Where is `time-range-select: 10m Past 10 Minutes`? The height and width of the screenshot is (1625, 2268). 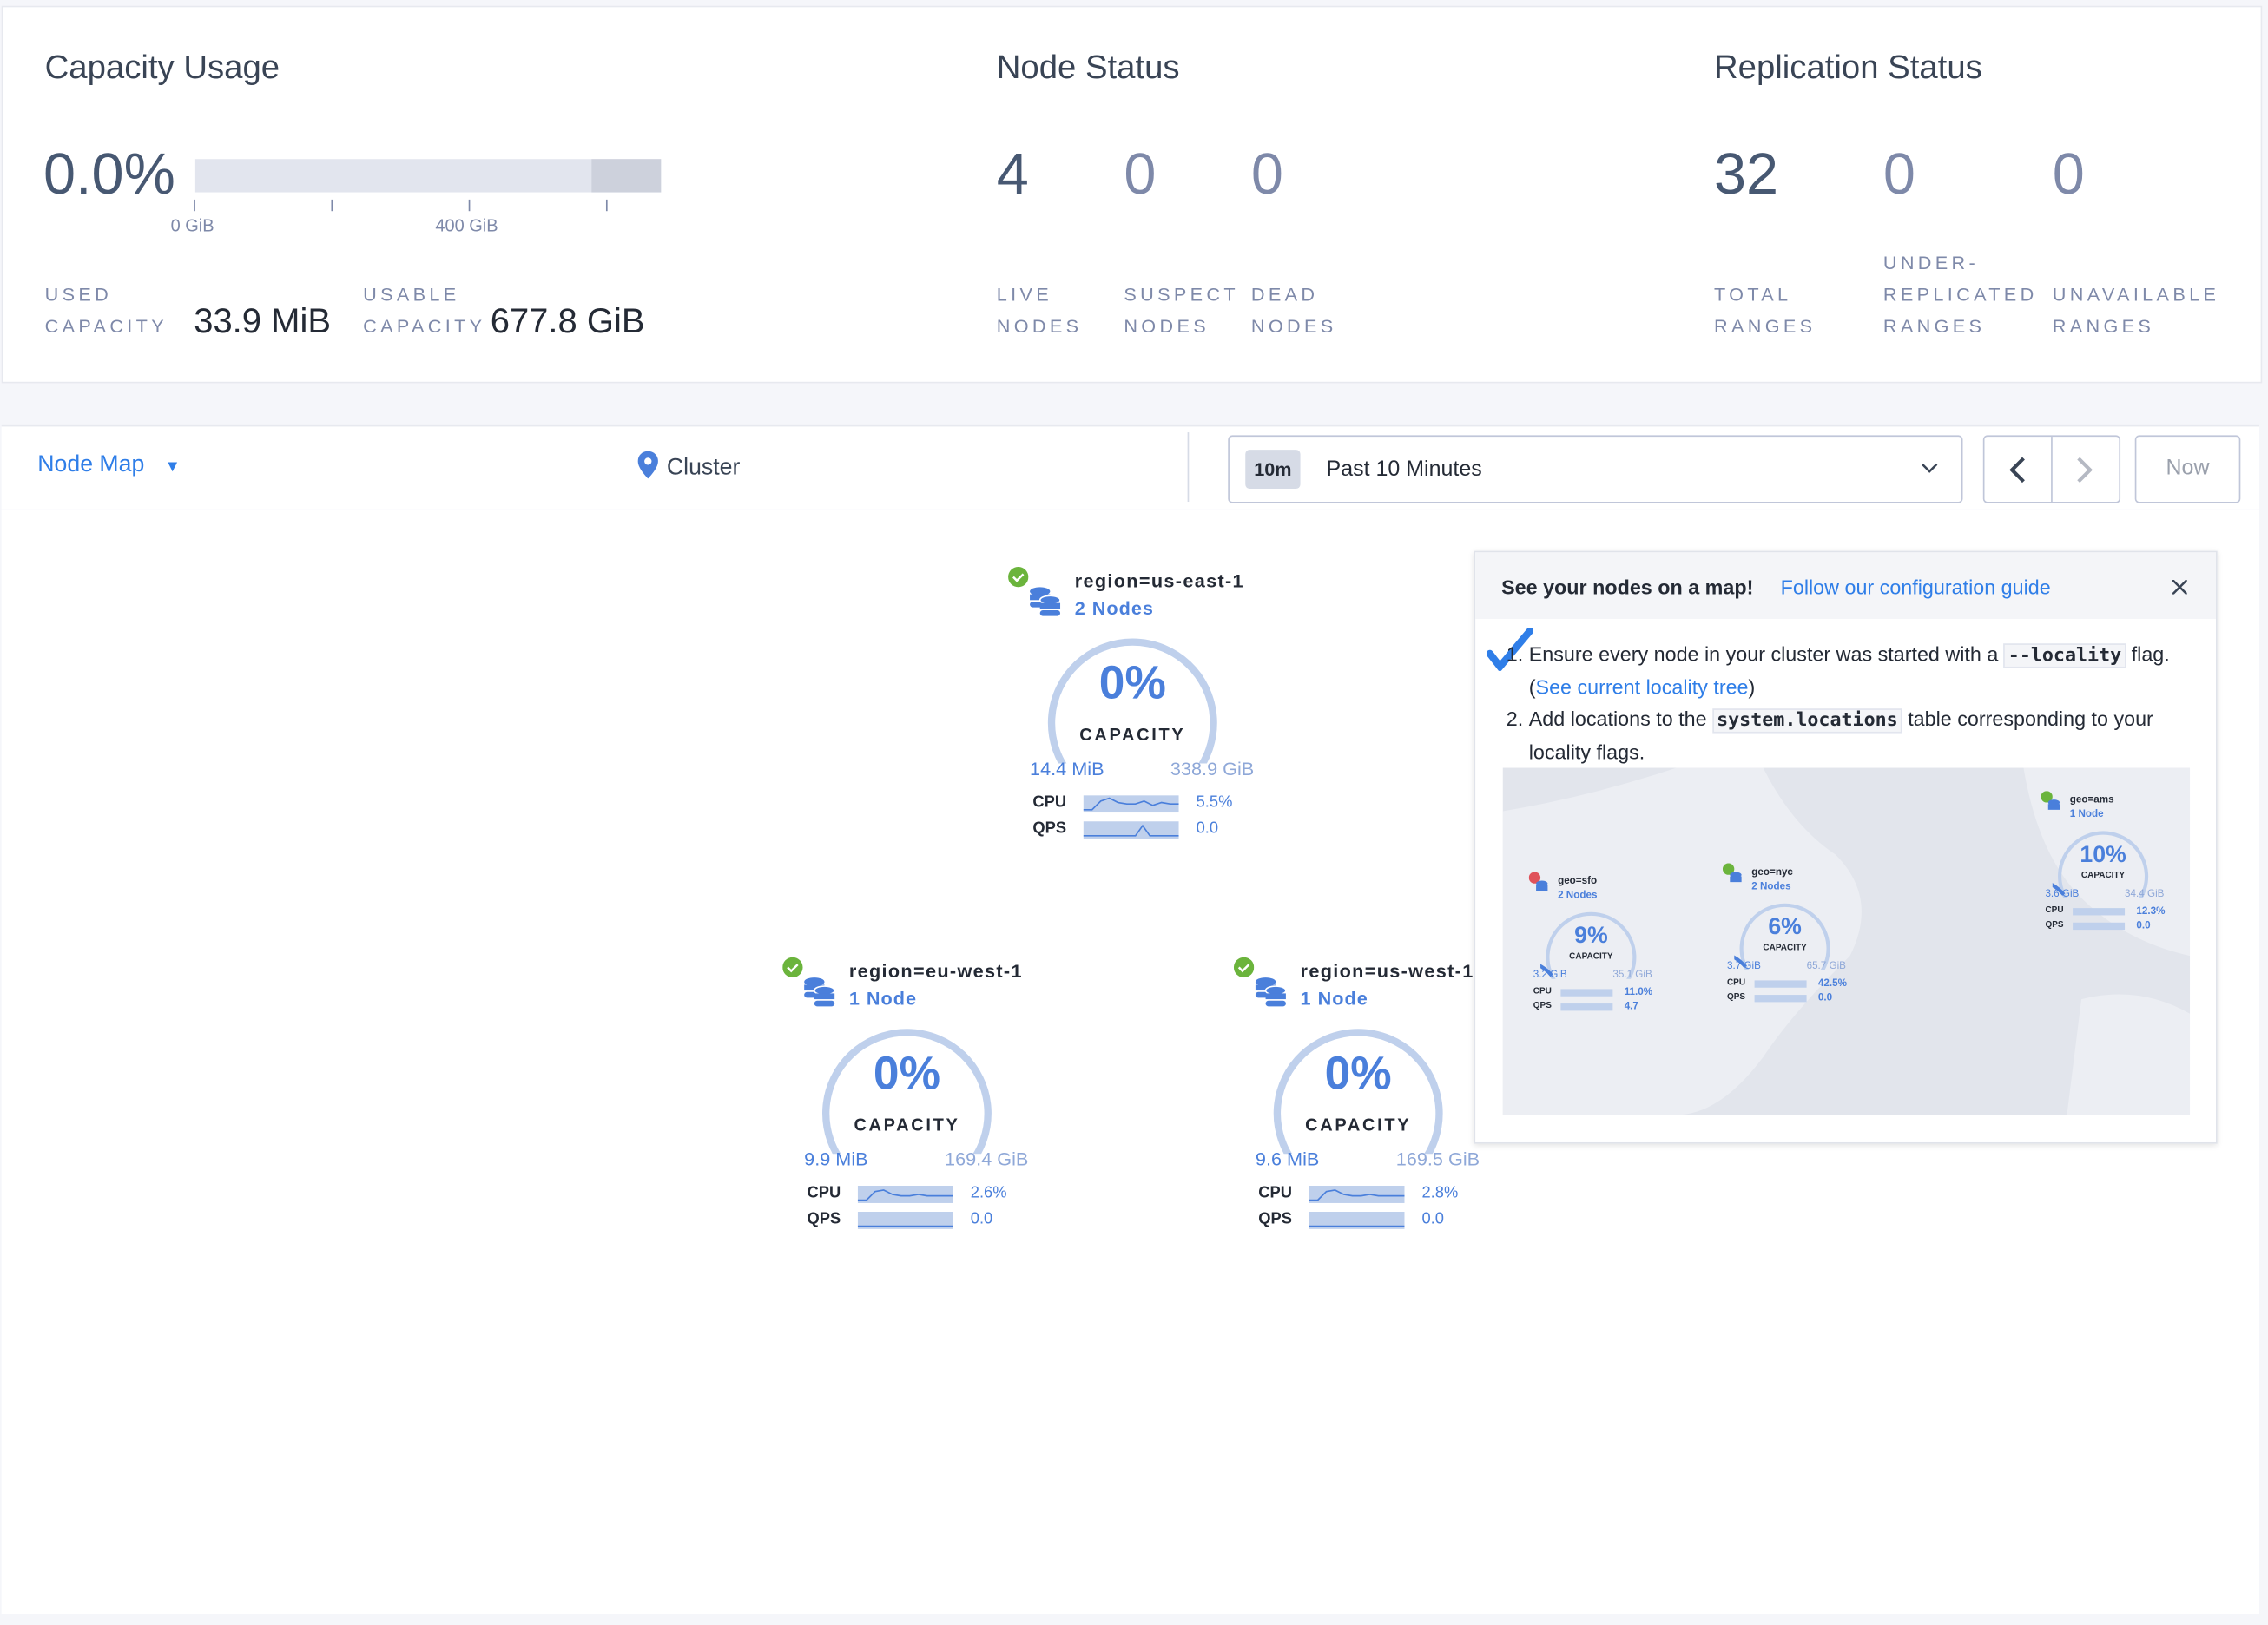
time-range-select: 10m Past 10 Minutes is located at coordinates (1596, 469).